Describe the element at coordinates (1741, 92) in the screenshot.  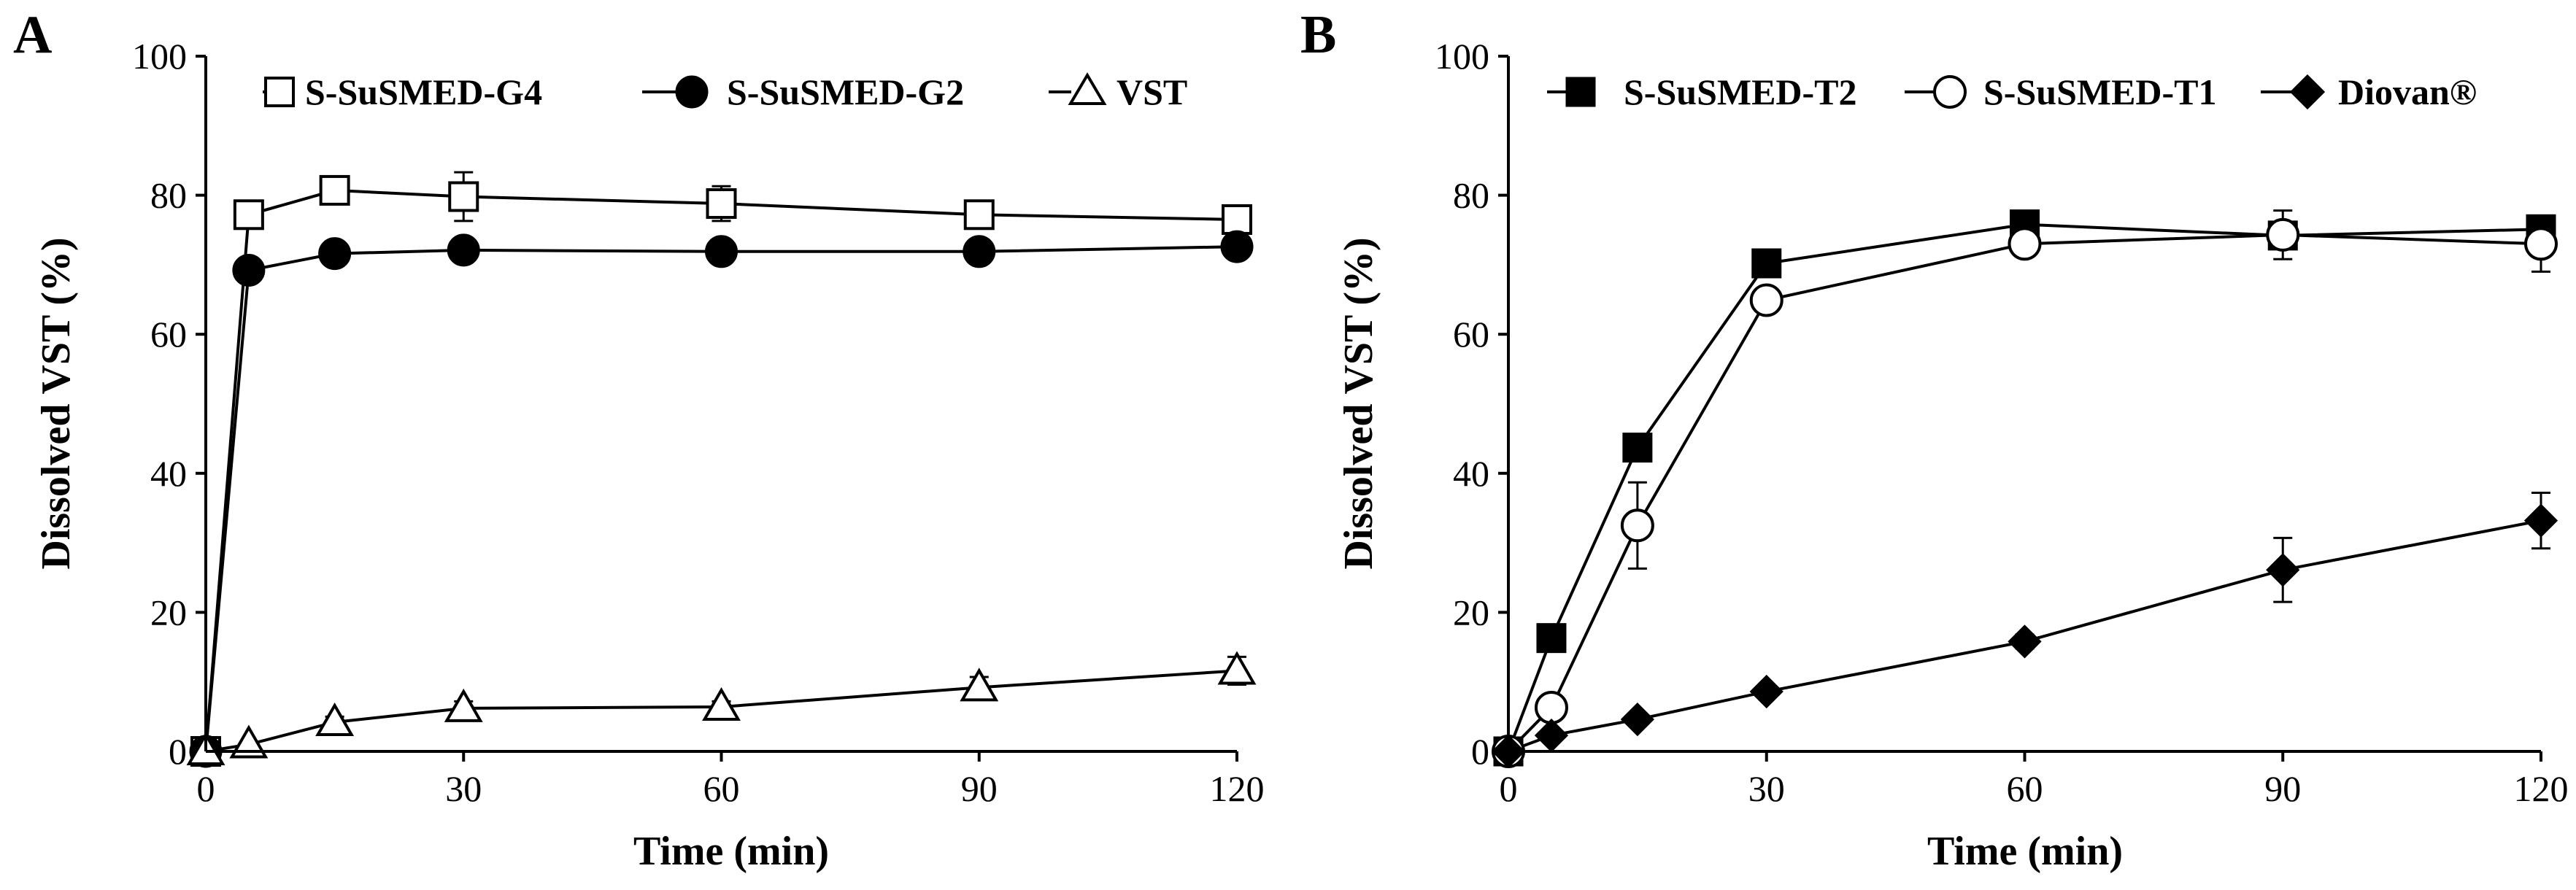
I see `legend-label-0: S-SuSMED-T2` at that location.